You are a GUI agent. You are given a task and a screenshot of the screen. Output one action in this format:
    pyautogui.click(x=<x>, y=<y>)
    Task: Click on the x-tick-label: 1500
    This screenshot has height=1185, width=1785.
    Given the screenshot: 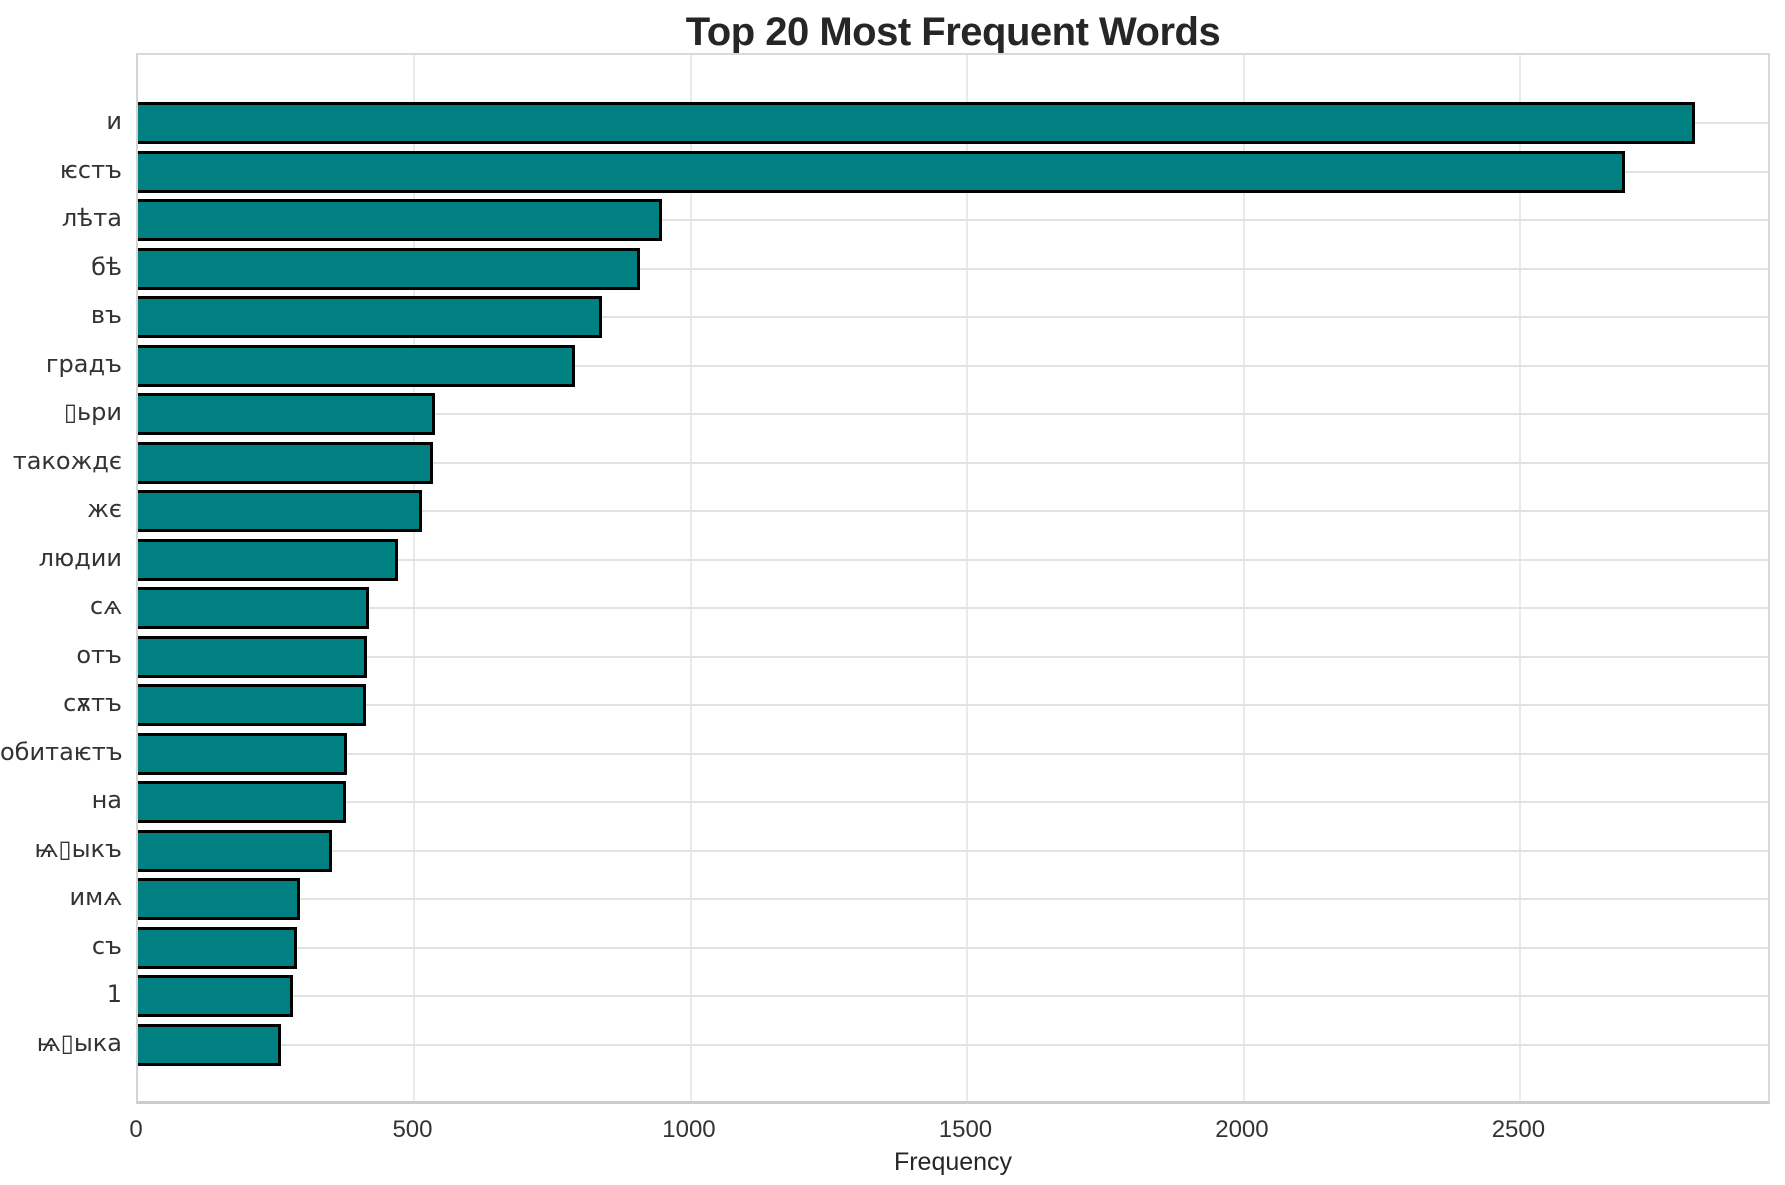 What is the action you would take?
    pyautogui.click(x=965, y=1129)
    